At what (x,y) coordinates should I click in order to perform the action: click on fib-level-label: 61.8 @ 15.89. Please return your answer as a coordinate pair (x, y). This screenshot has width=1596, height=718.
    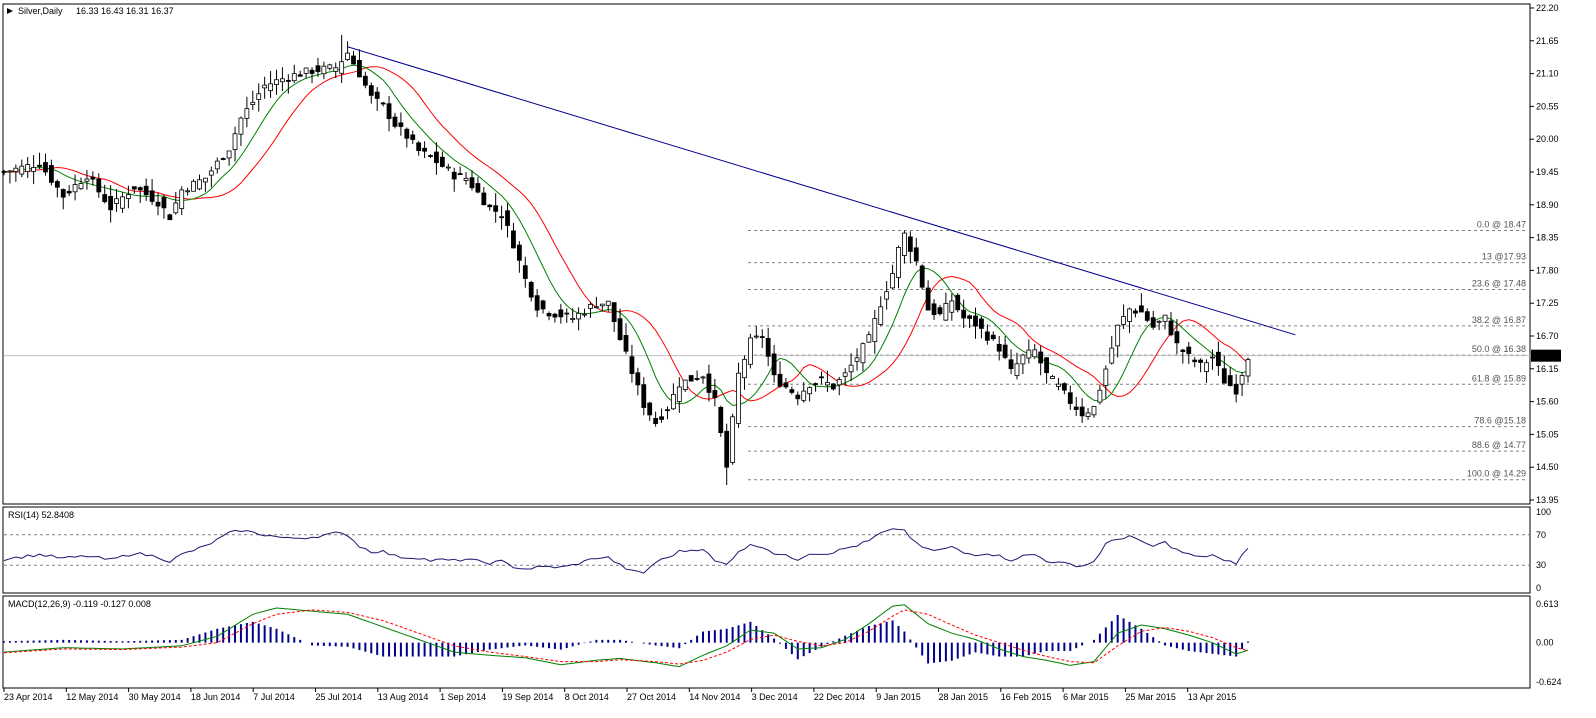
    Looking at the image, I should click on (1499, 378).